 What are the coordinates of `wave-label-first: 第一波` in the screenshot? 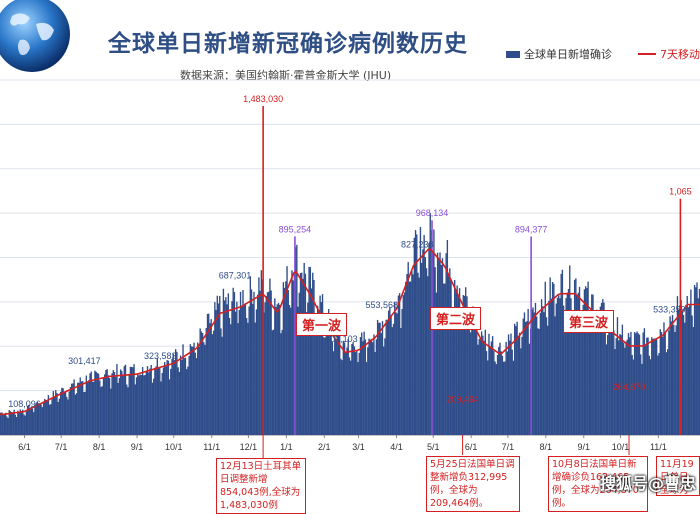 It's located at (322, 324).